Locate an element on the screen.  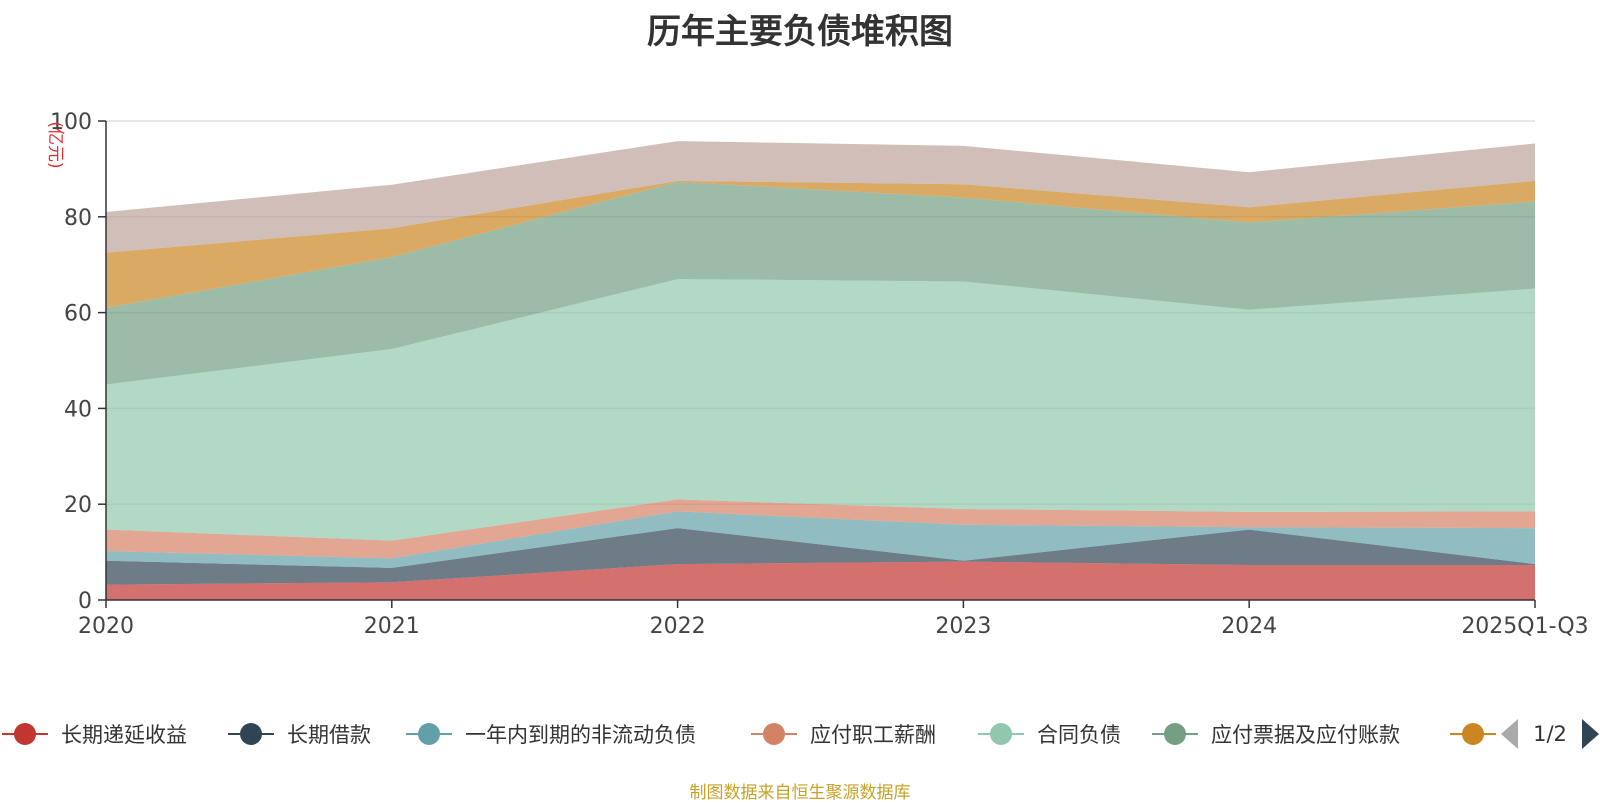
legend-item-0: 长期递延收益 is located at coordinates (94, 735).